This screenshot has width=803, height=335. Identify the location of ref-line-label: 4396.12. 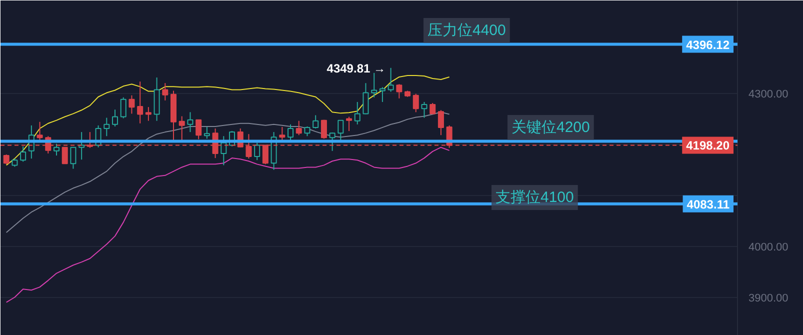
(708, 45).